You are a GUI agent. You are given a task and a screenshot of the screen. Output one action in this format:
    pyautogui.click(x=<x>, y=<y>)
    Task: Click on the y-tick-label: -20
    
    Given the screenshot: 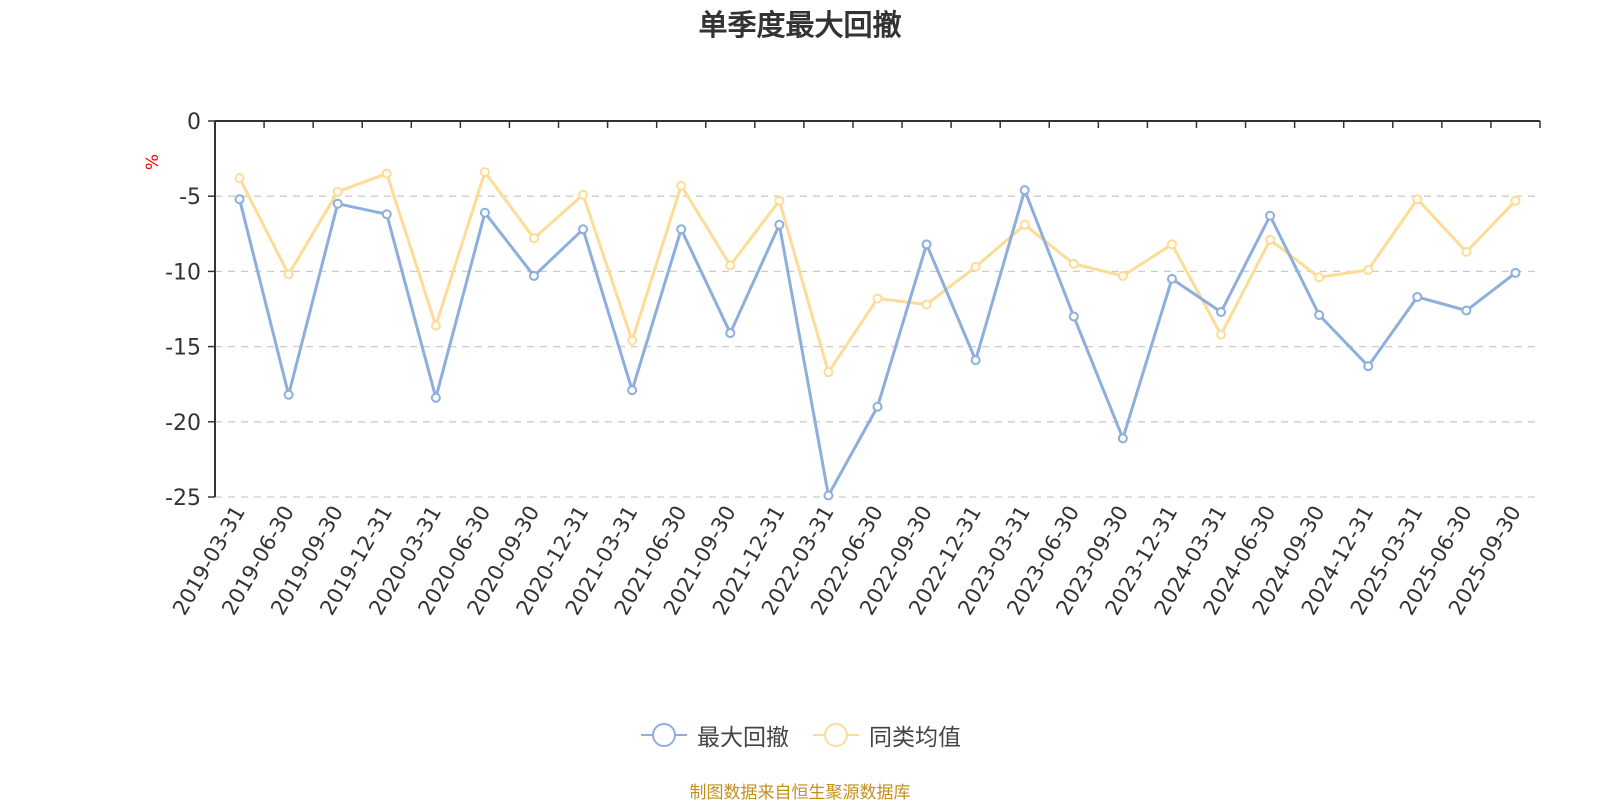 What is the action you would take?
    pyautogui.click(x=183, y=423)
    